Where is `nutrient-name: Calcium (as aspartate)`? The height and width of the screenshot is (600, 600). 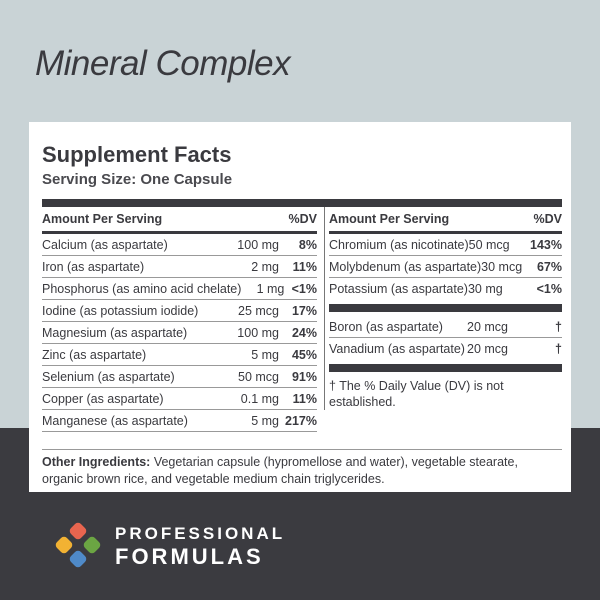 nutrient-name: Calcium (as aspartate) is located at coordinates (105, 244).